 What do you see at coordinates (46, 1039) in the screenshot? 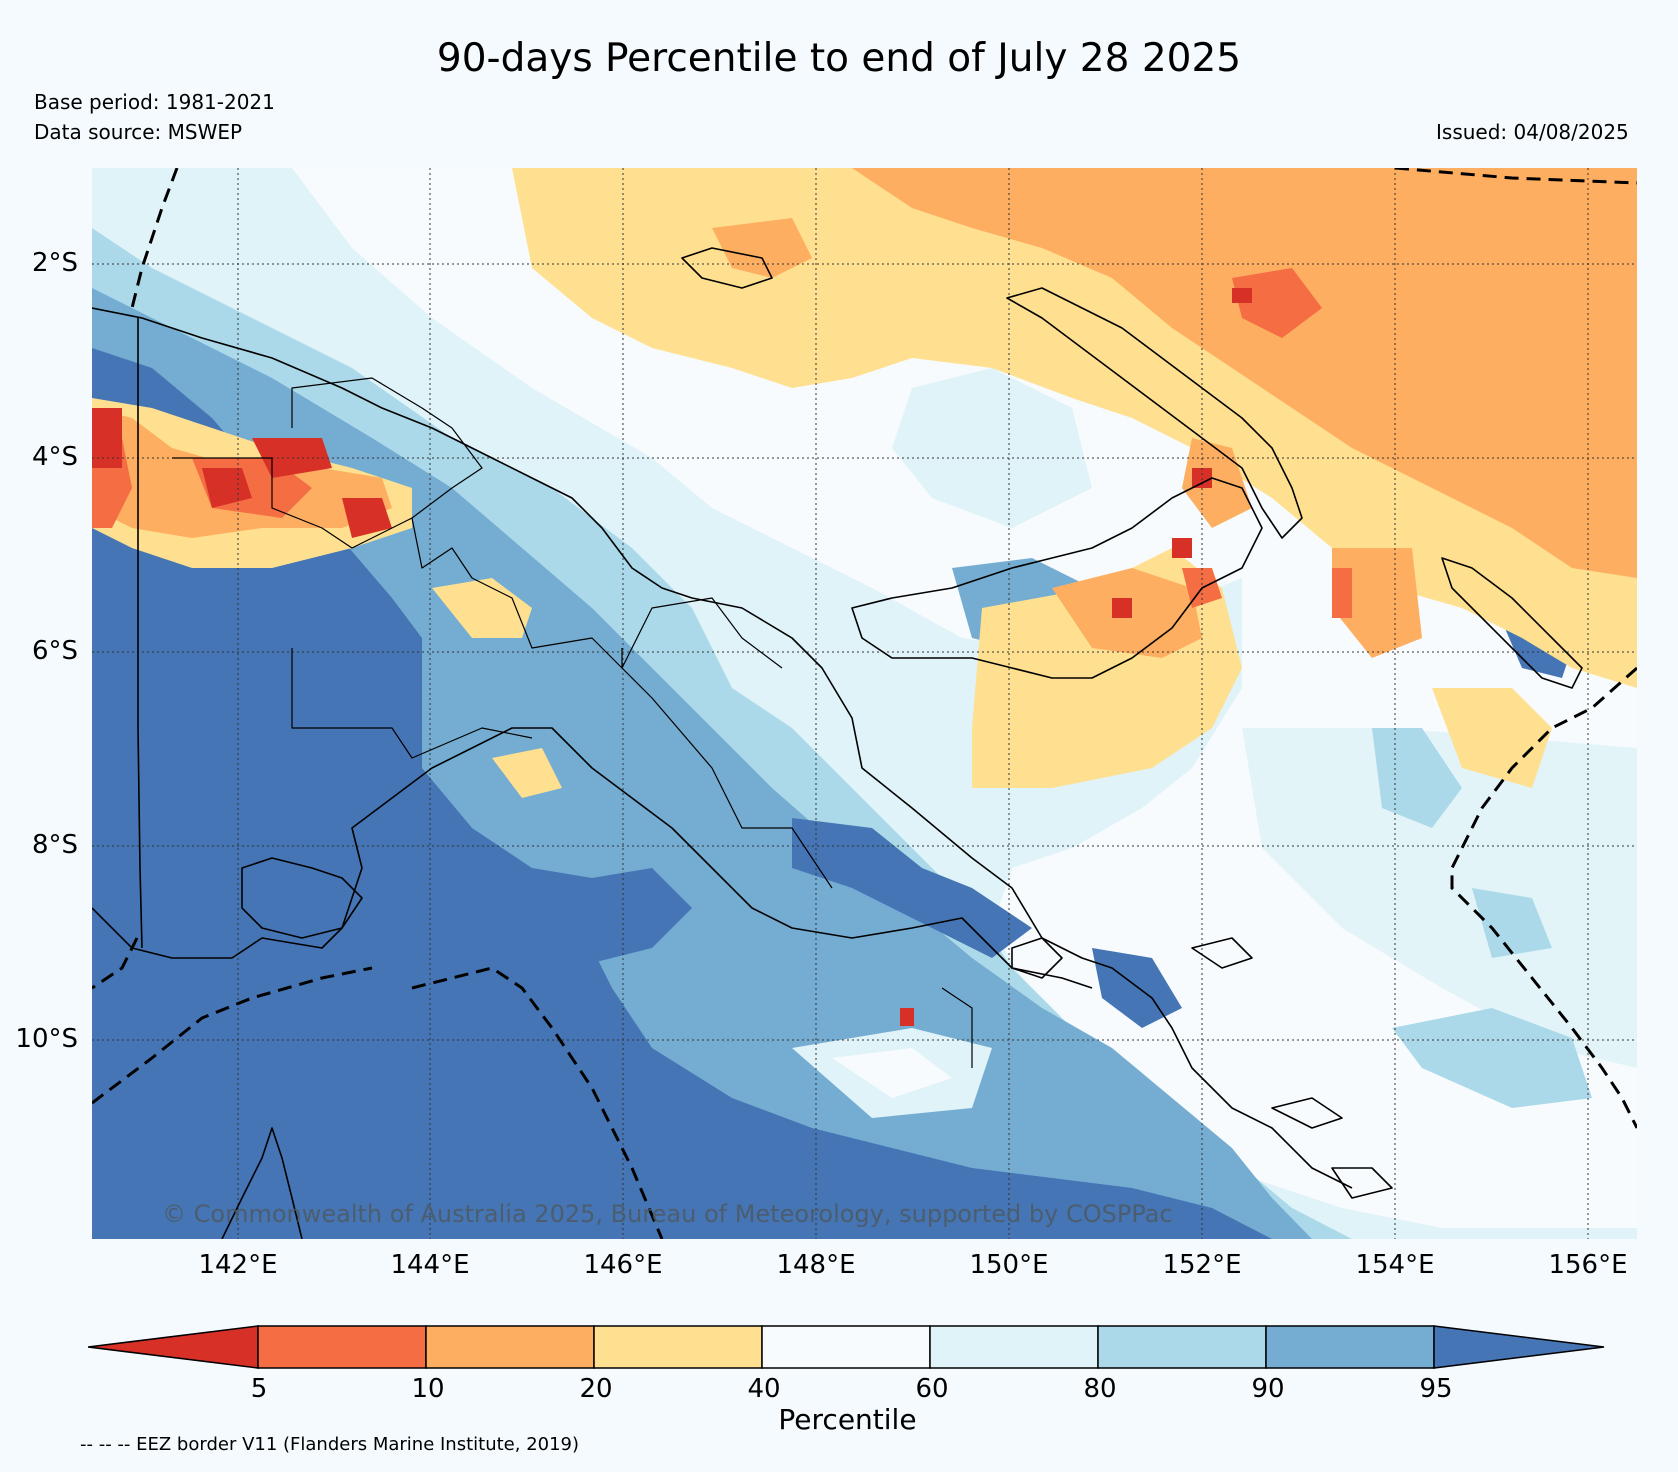
I see `lat-label-10s: 10°S` at bounding box center [46, 1039].